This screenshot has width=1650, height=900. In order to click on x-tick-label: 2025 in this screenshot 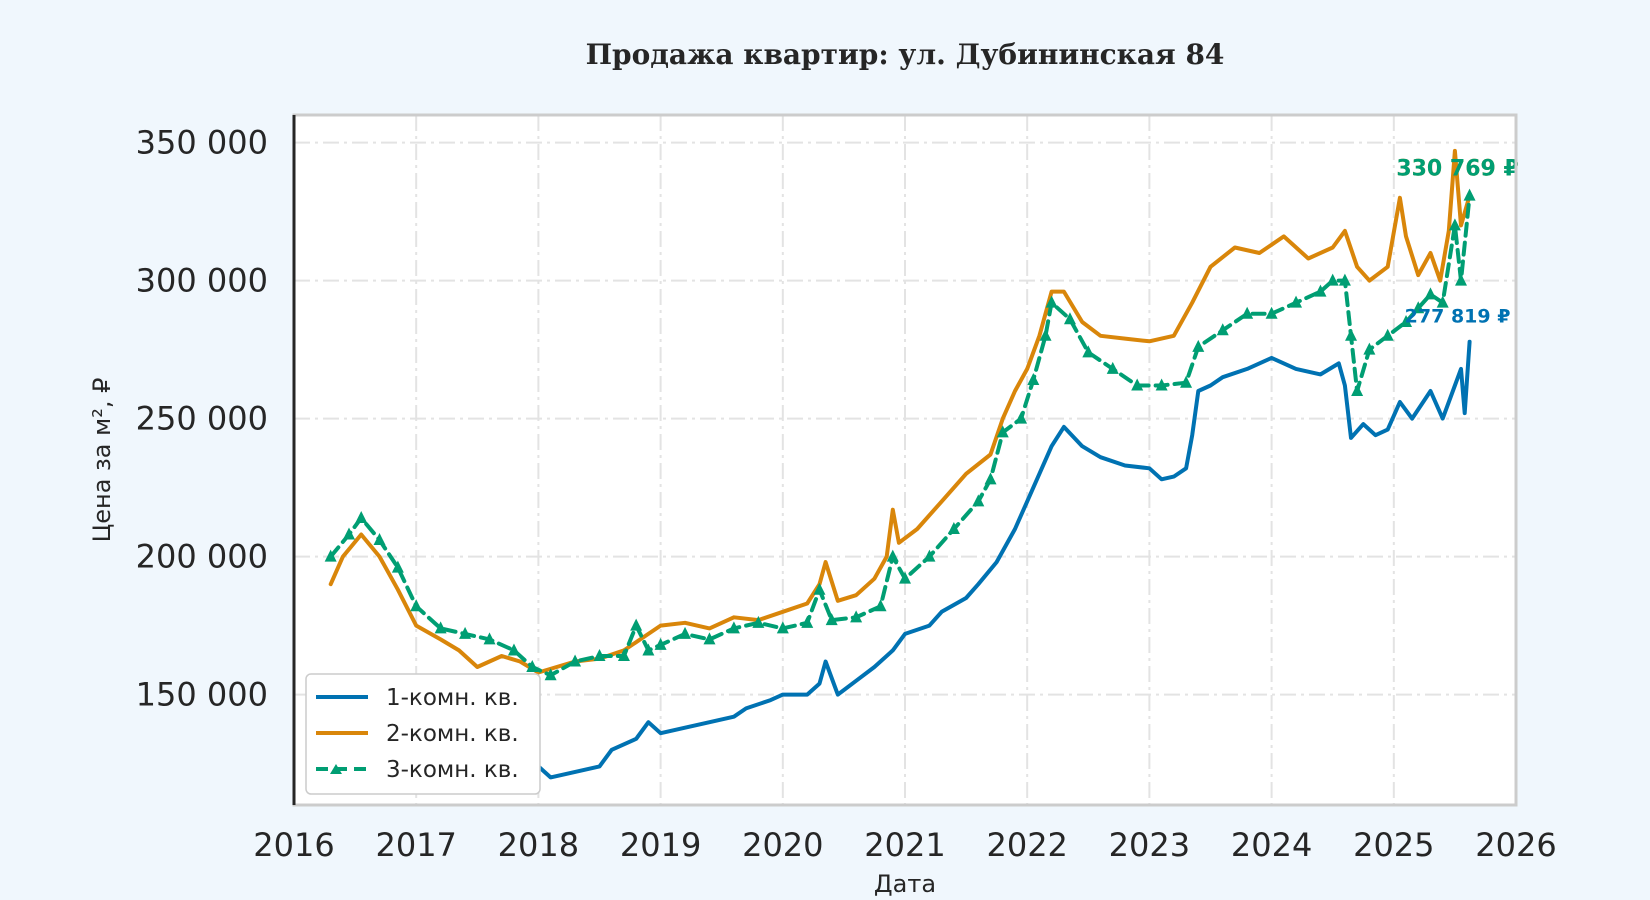, I will do `click(1393, 845)`.